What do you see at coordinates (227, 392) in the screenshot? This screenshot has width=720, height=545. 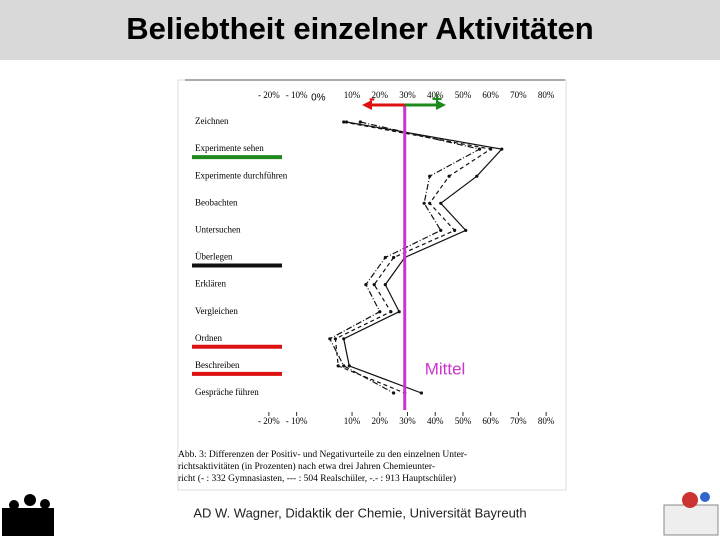 I see `category-label: Gespräche führen` at bounding box center [227, 392].